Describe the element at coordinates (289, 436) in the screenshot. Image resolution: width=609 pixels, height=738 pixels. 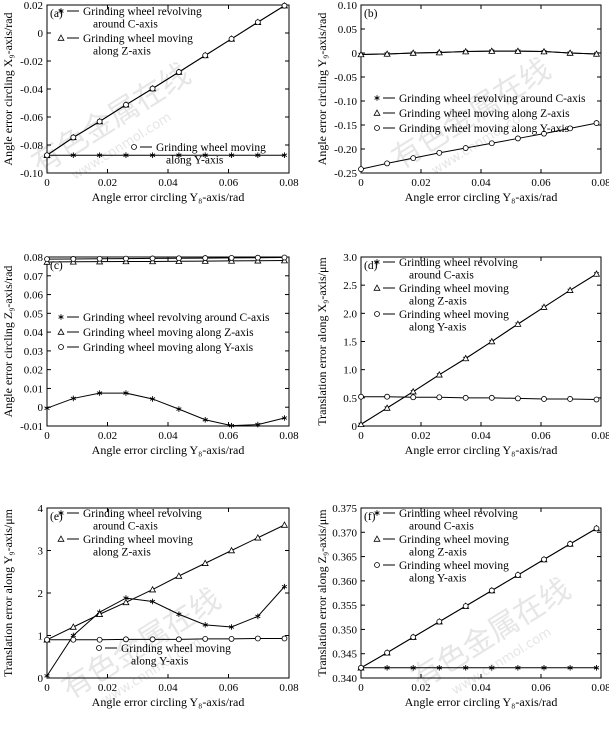
I see `x-tick-label: 0.08` at that location.